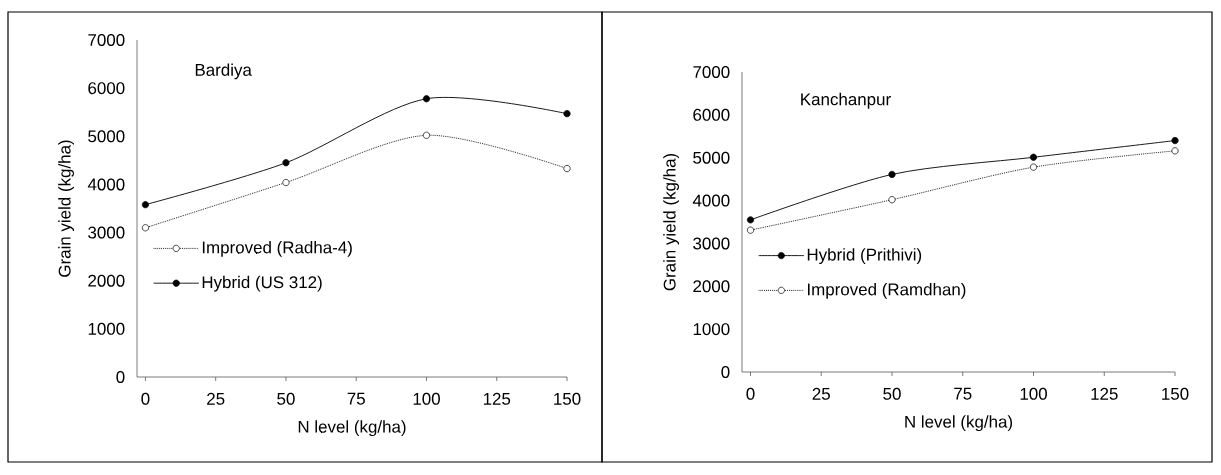 This screenshot has height=475, width=1221. I want to click on legend-label: Improved (Radha-4), so click(277, 248).